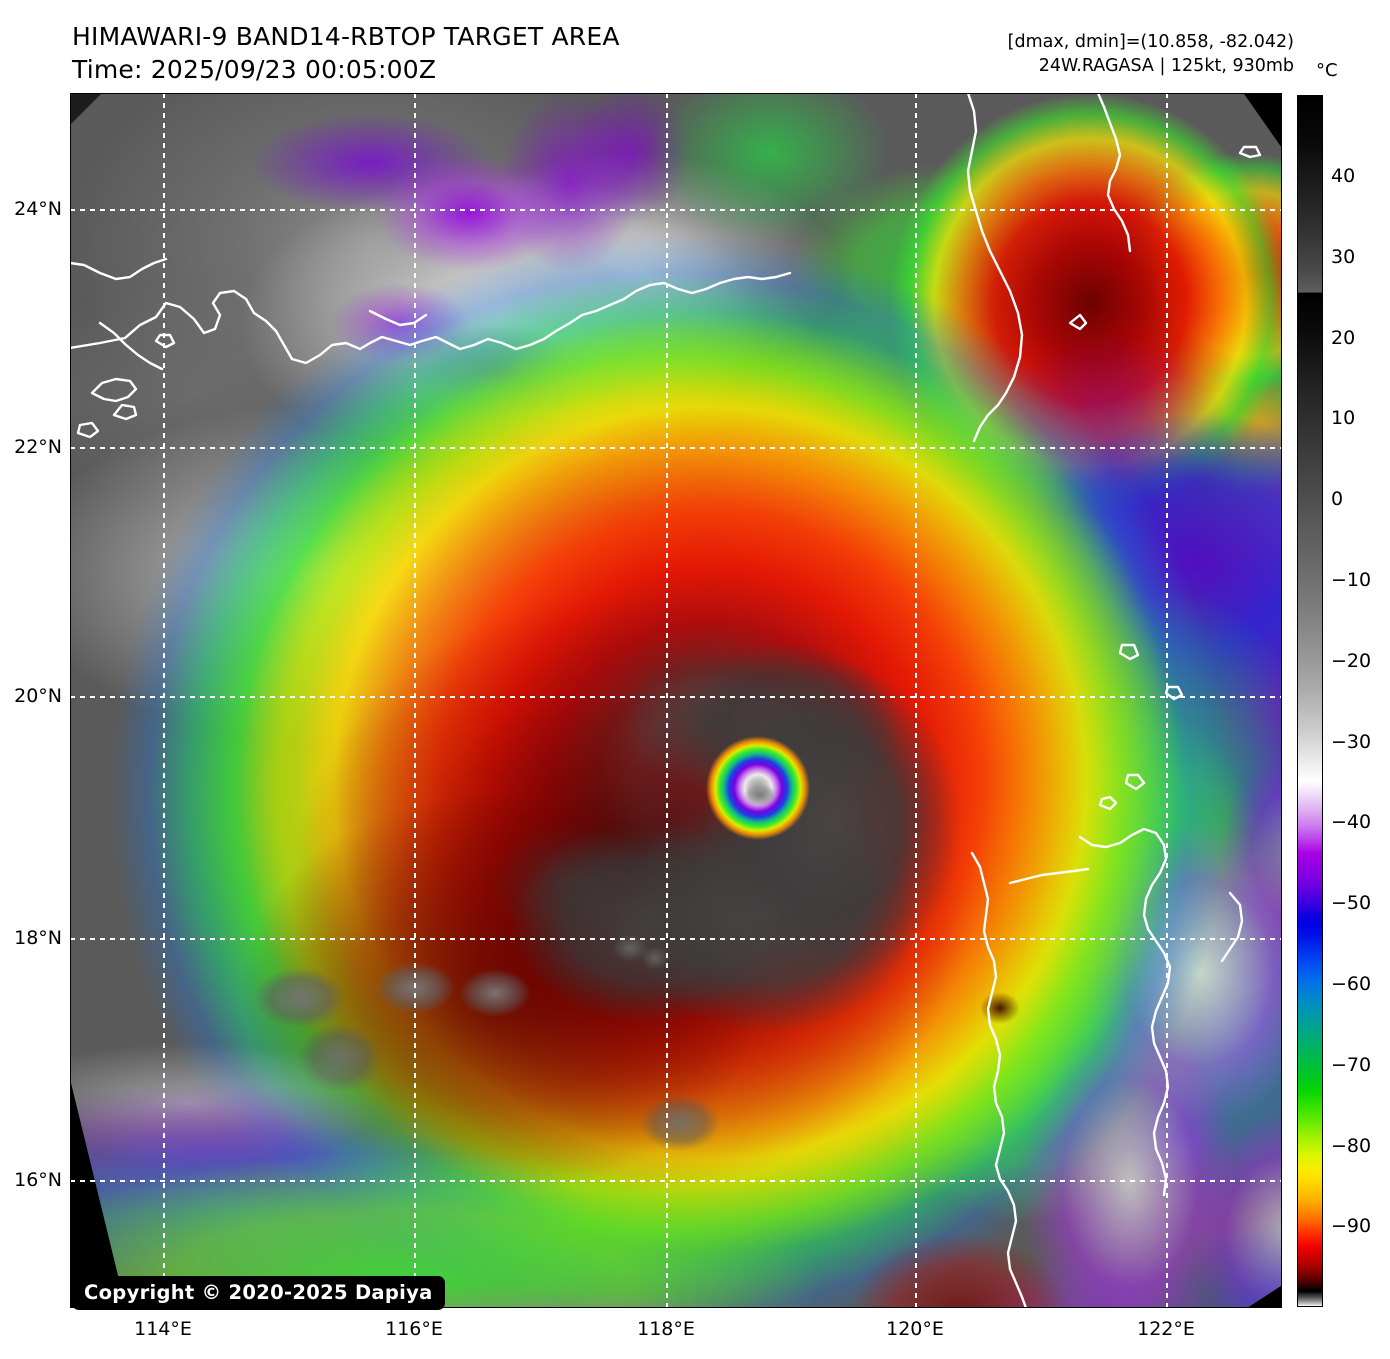 Image resolution: width=1390 pixels, height=1359 pixels. I want to click on colorbar-tick-20: 20, so click(1343, 338).